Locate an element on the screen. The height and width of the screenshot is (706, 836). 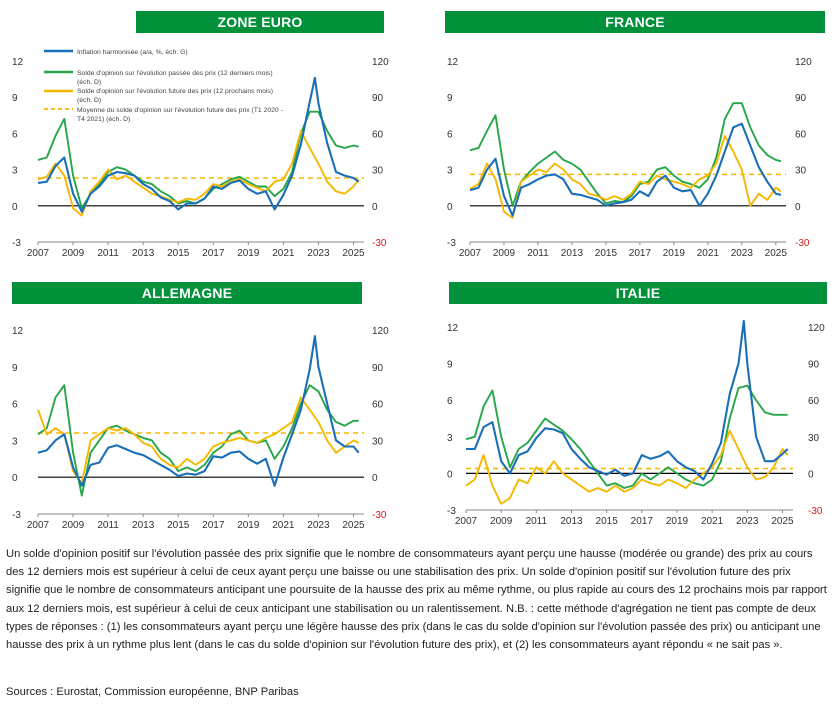
y-left-tick-zone-euro-1: 0 is located at coordinates (15, 207).